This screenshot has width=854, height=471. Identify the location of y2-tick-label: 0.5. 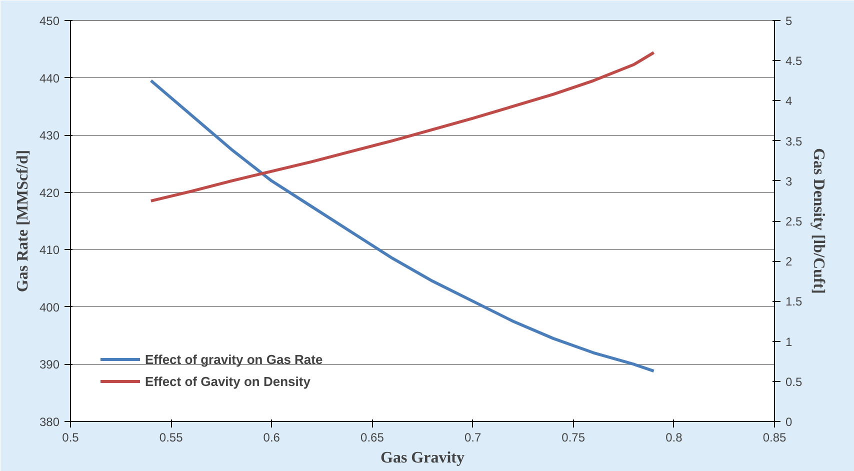
(794, 381).